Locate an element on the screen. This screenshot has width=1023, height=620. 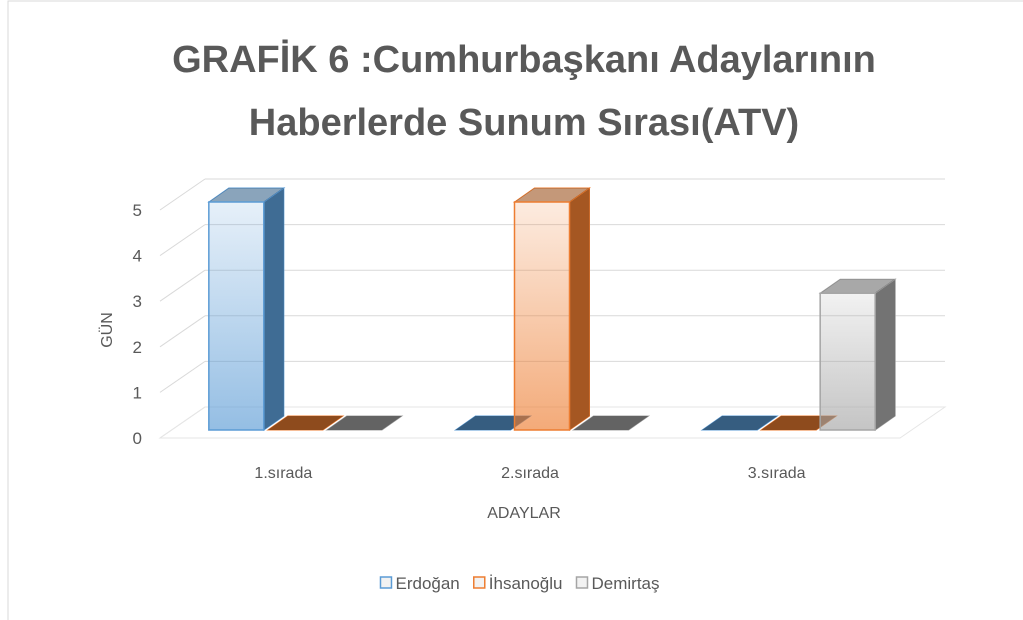
x-tick-label: 2.sırada is located at coordinates (530, 473).